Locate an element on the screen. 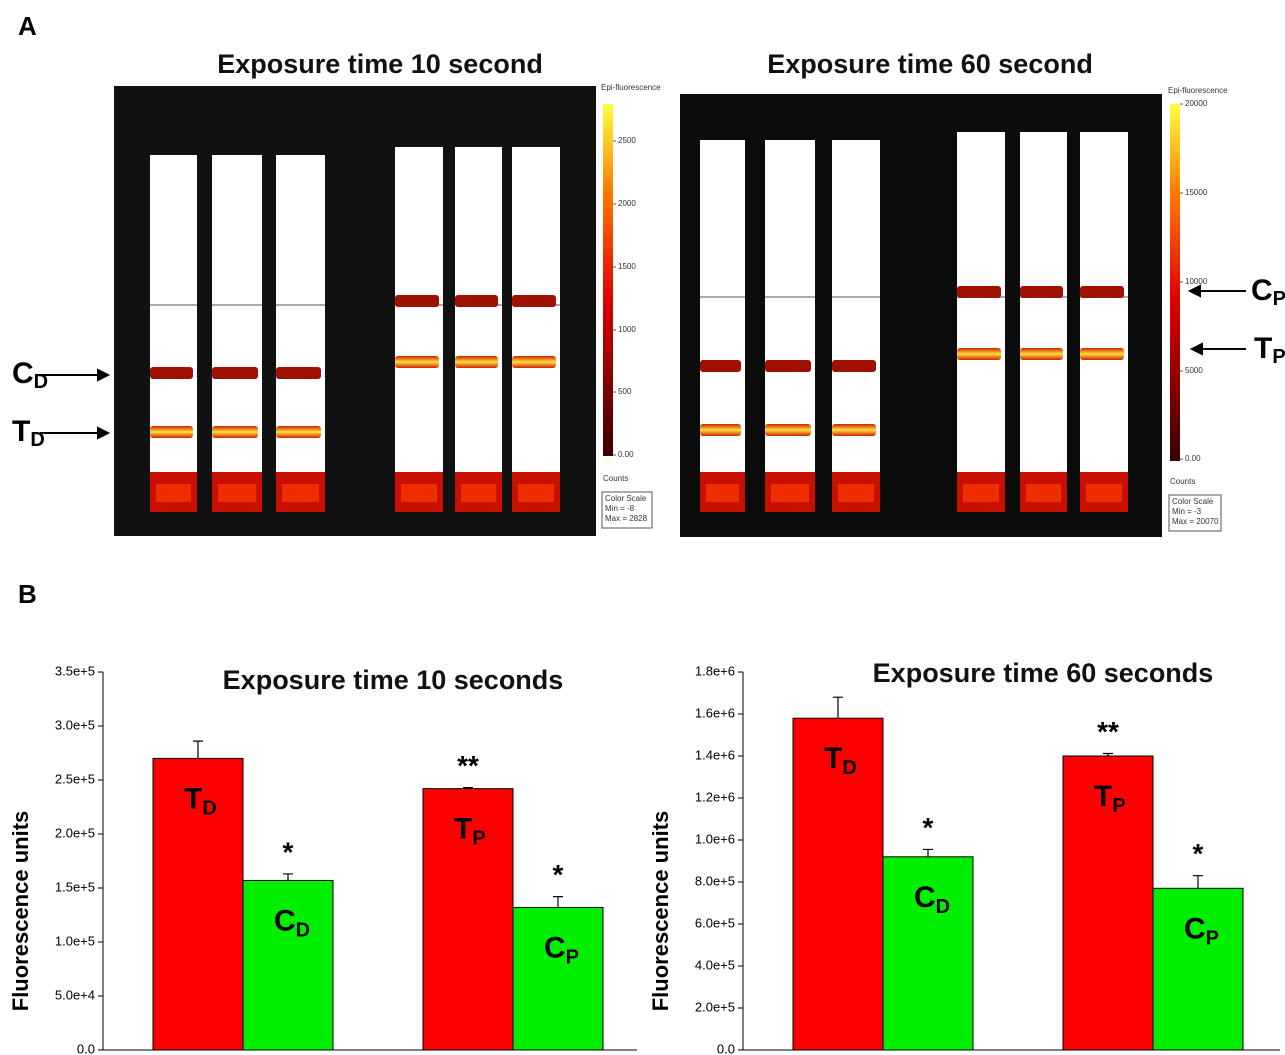 The height and width of the screenshot is (1055, 1285). y-tick-label: 2.0e+5 is located at coordinates (75, 832).